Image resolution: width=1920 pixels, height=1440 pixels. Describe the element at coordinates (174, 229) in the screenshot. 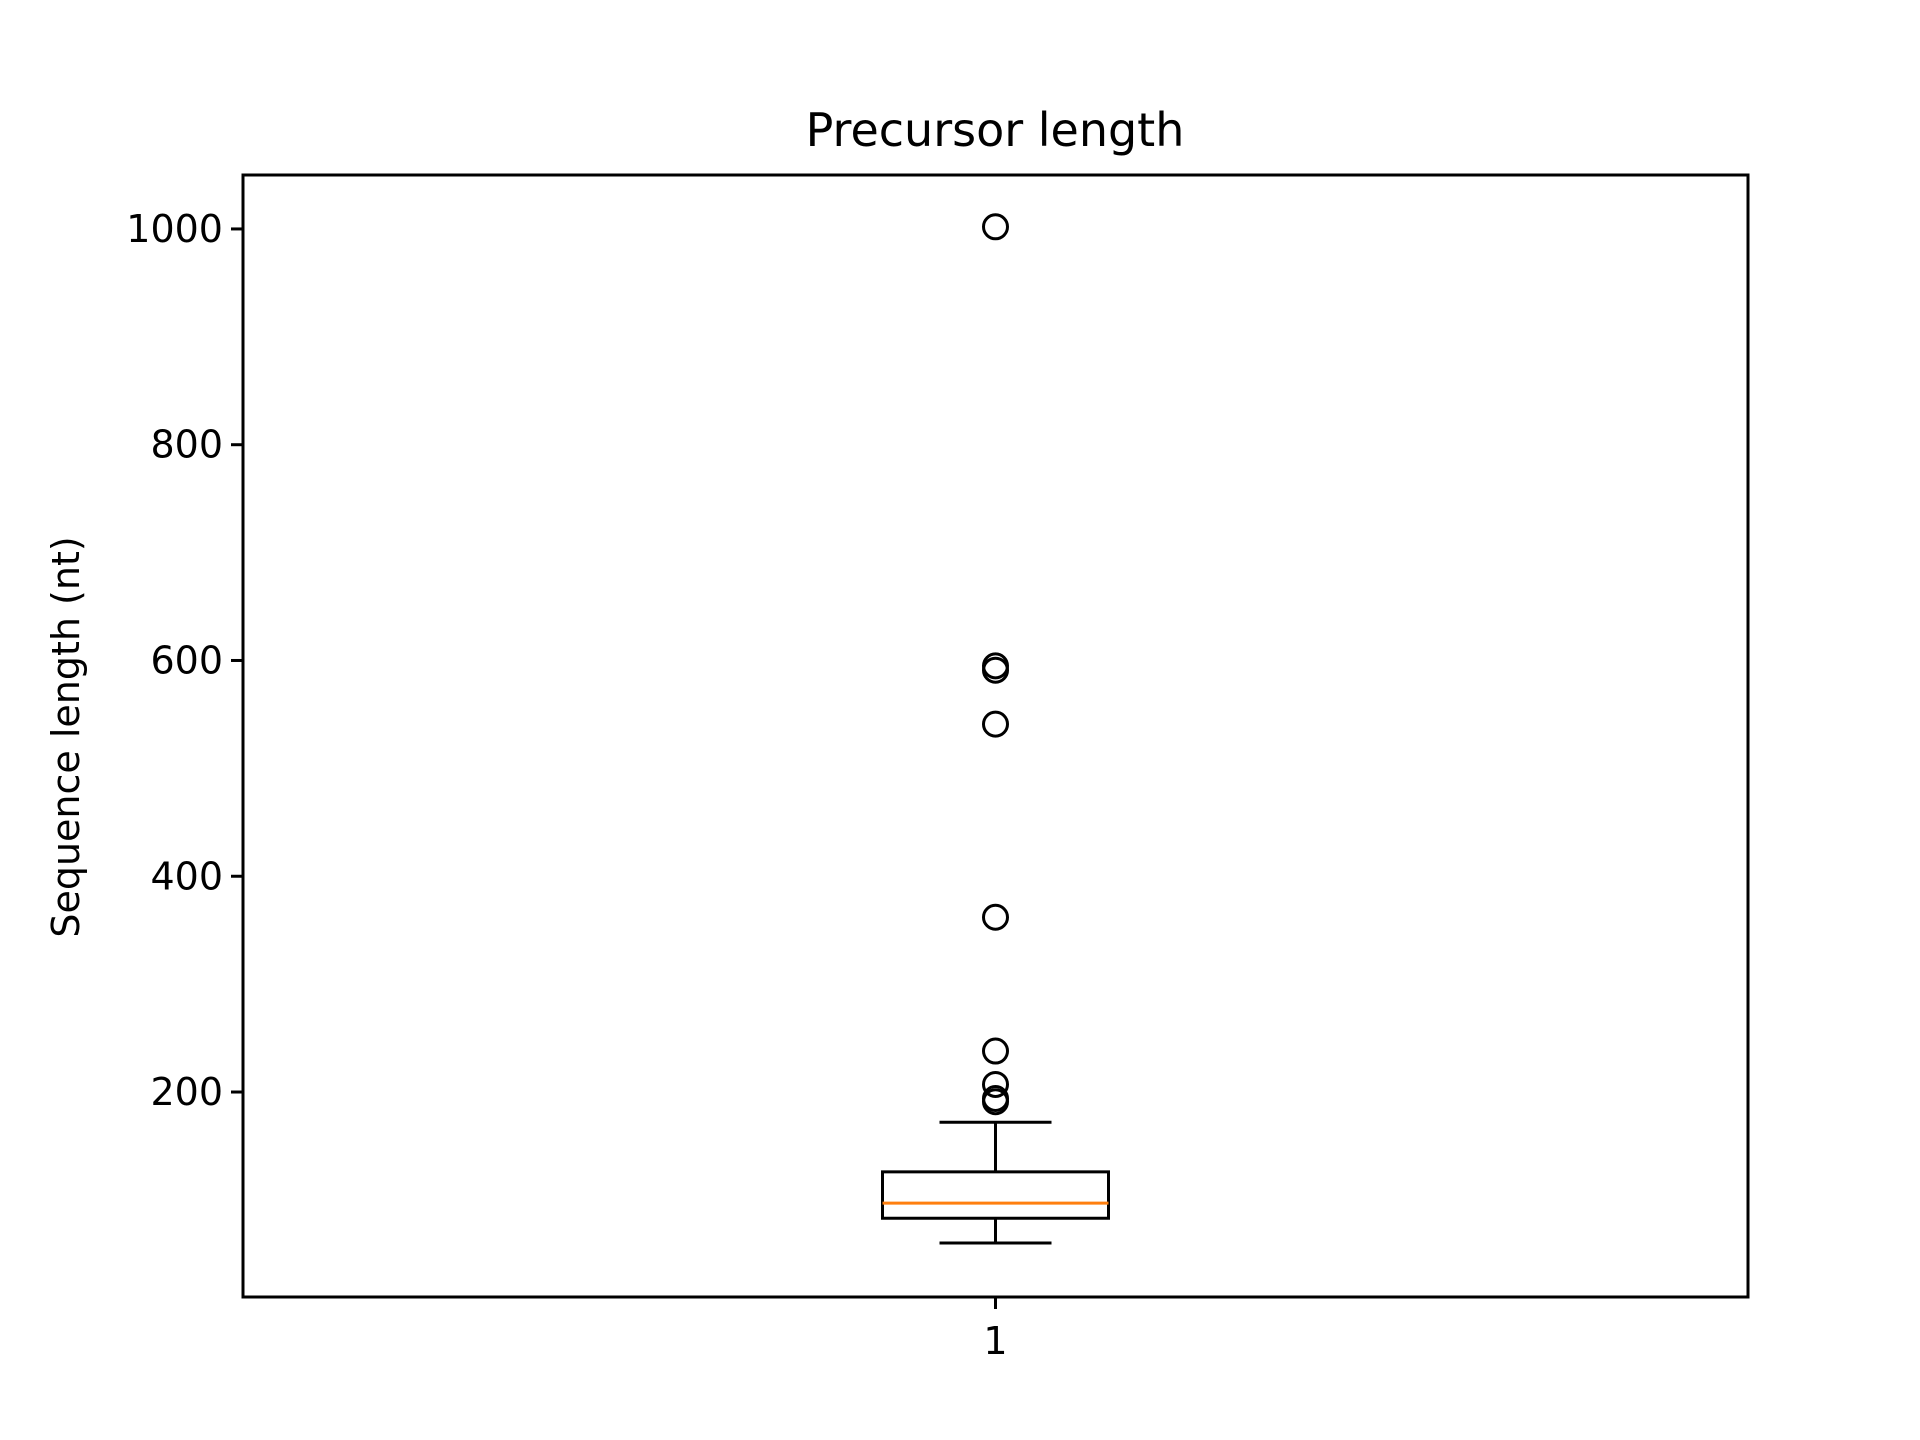

I see `y-tick-label: 1000` at that location.